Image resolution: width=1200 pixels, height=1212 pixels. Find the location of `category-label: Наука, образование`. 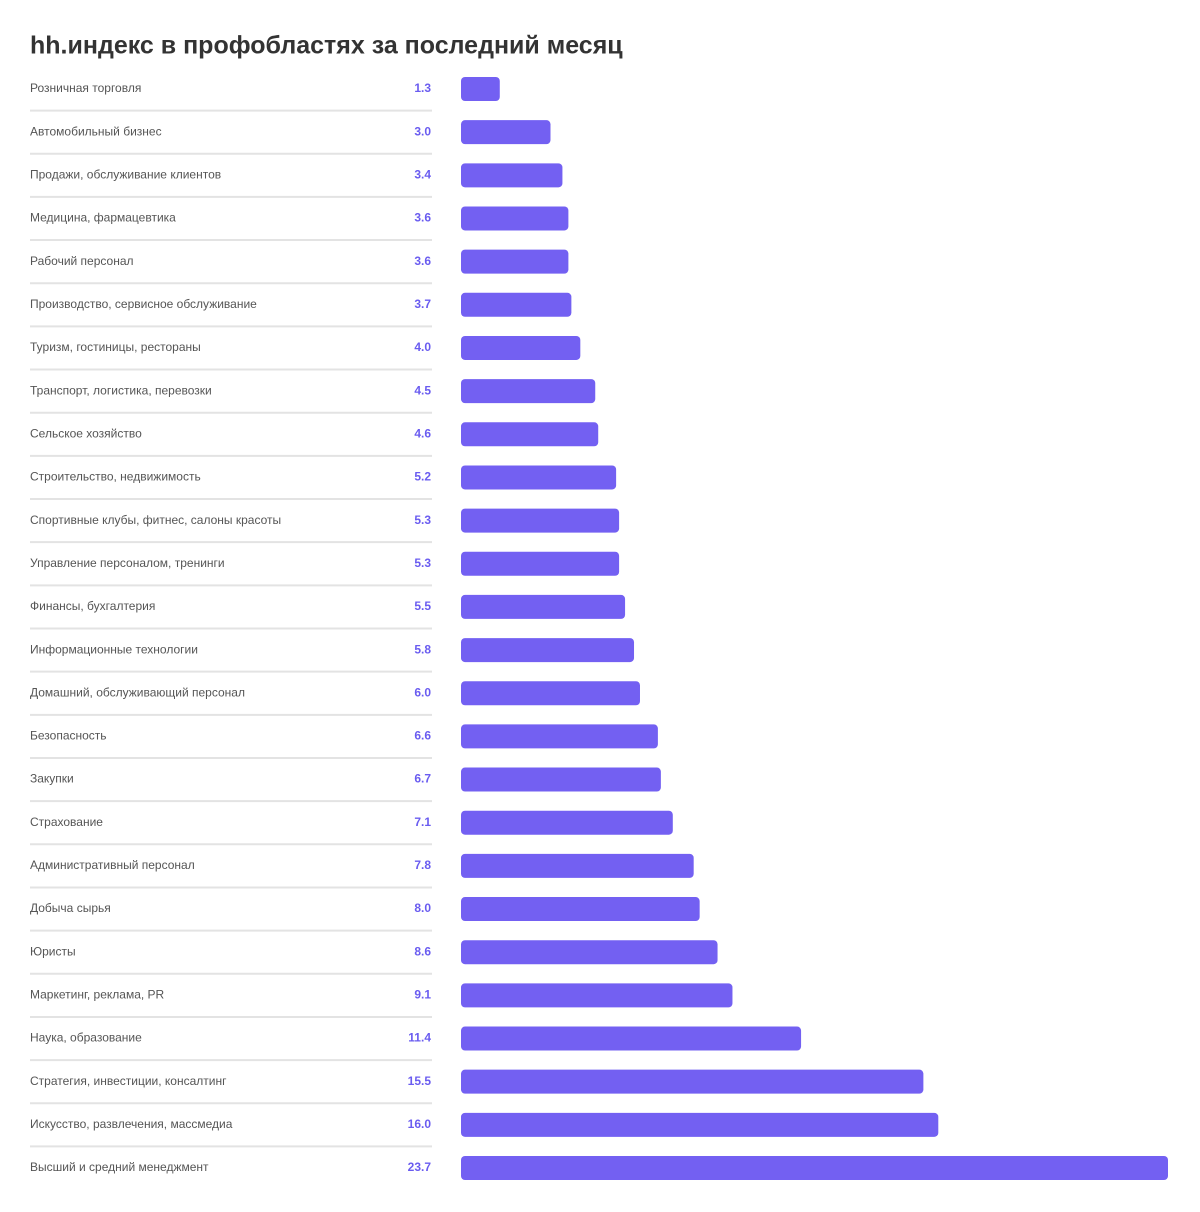

category-label: Наука, образование is located at coordinates (86, 1038).